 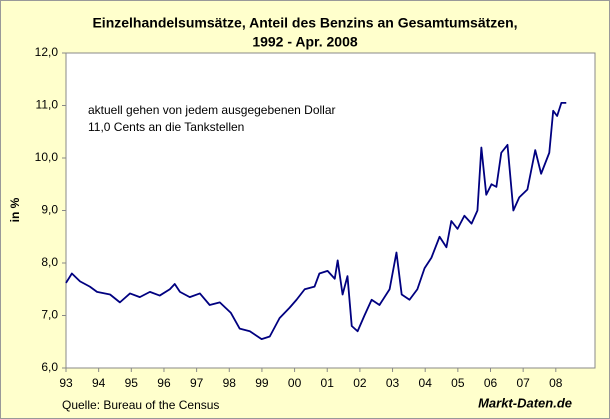 What do you see at coordinates (458, 383) in the screenshot?
I see `x-tick-label: 05` at bounding box center [458, 383].